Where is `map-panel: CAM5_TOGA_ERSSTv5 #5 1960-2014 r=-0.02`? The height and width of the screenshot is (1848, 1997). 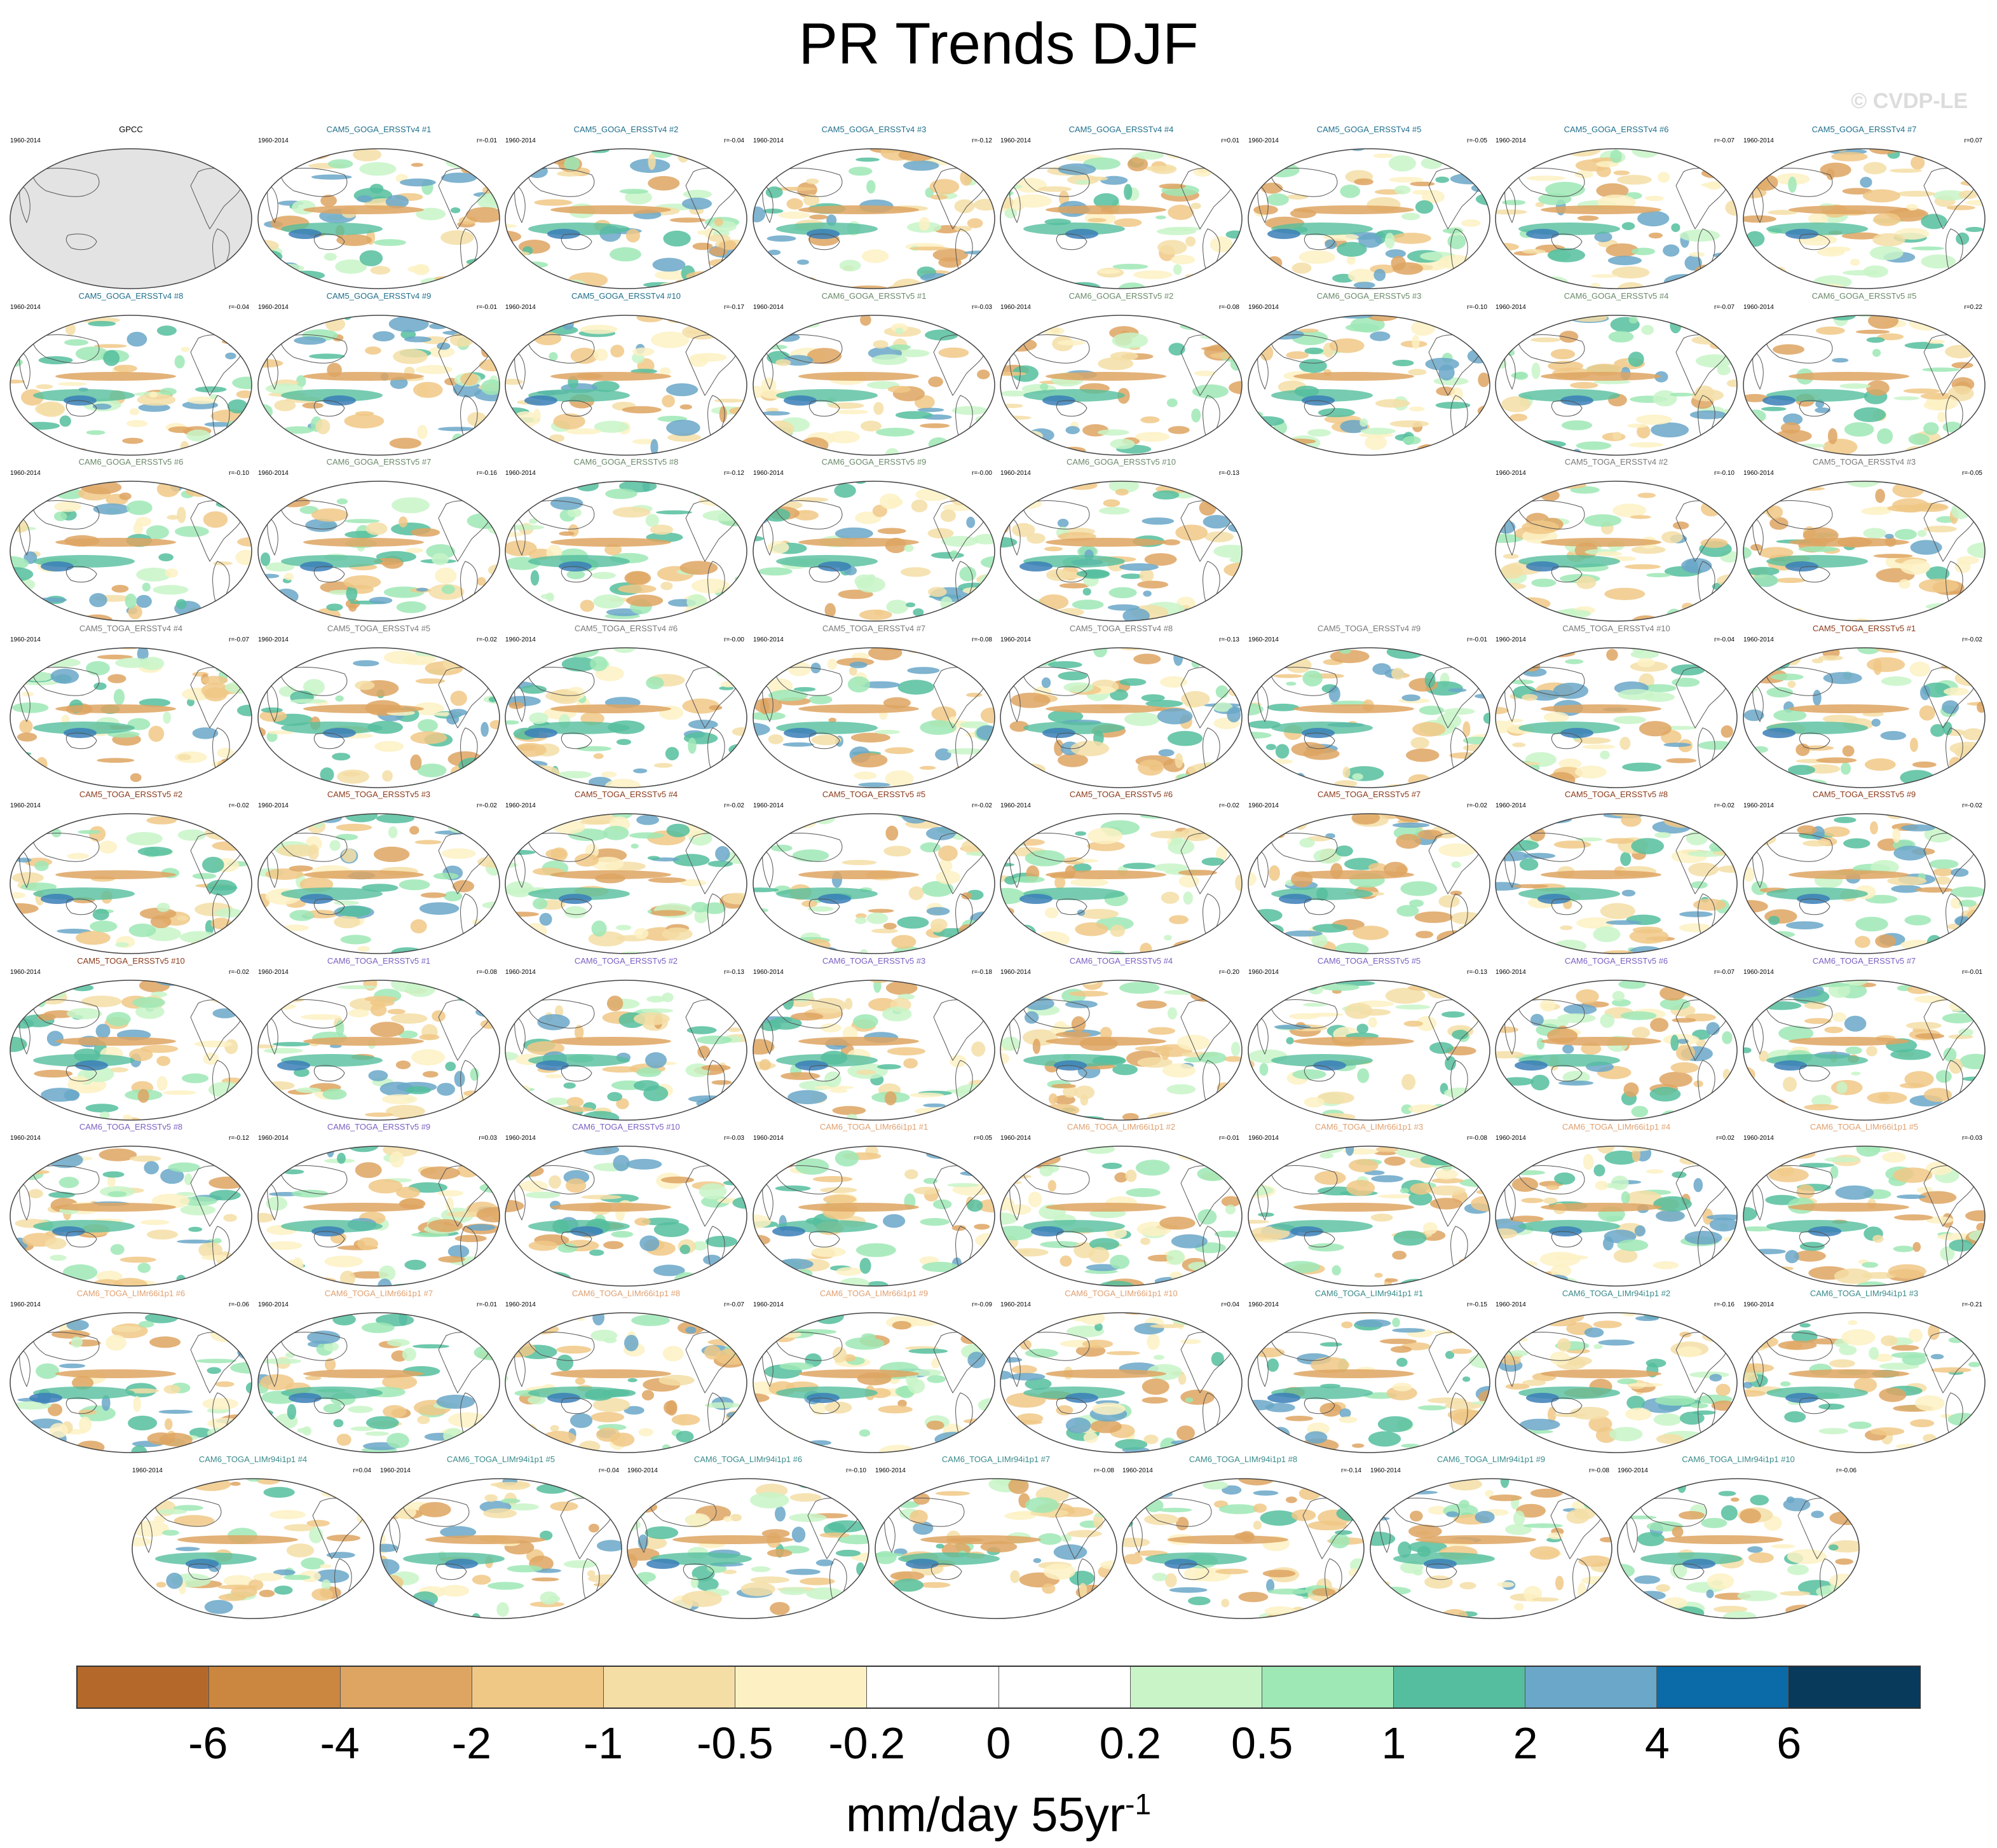 map-panel: CAM5_TOGA_ERSSTv5 #5 1960-2014 r=-0.02 is located at coordinates (874, 873).